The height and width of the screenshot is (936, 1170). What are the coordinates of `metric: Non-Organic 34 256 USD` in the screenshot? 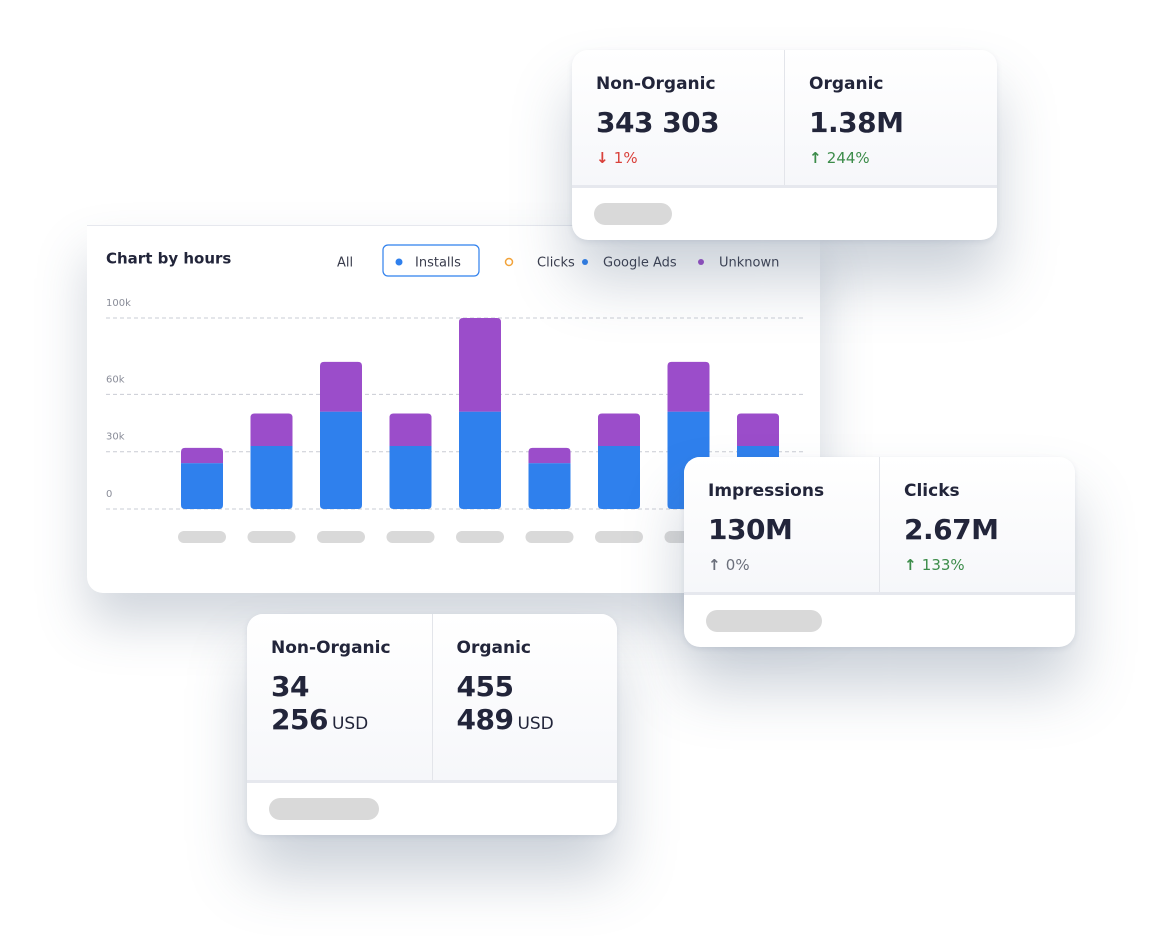 It's located at (339, 697).